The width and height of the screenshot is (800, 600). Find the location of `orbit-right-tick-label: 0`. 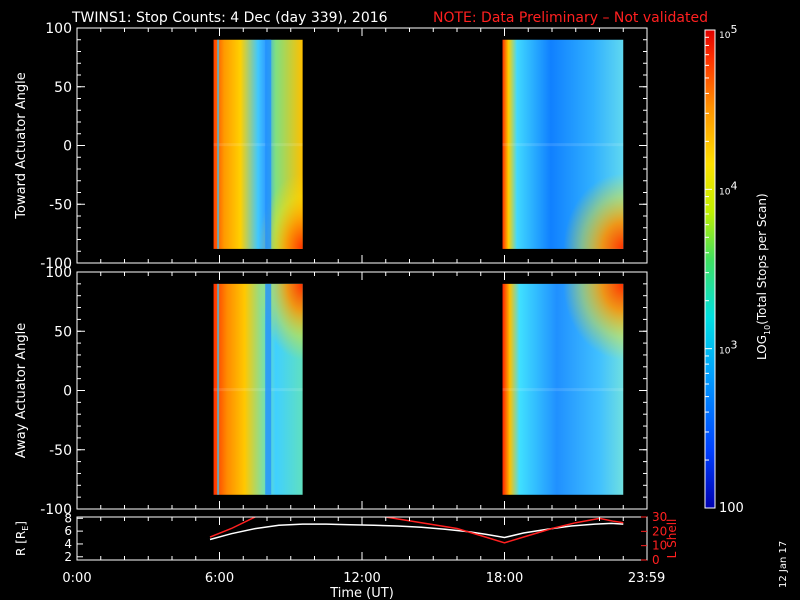

orbit-right-tick-label: 0 is located at coordinates (656, 560).